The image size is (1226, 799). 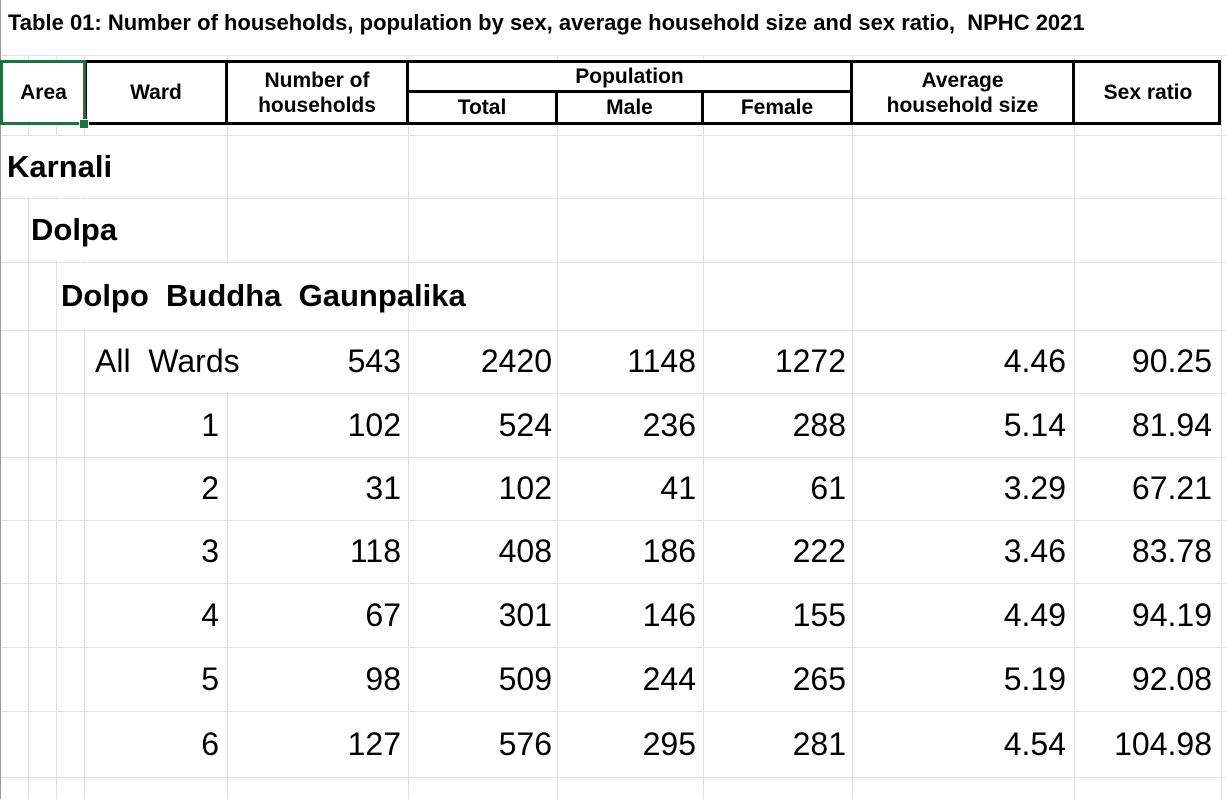 What do you see at coordinates (60, 166) in the screenshot?
I see `region-label: Karnali` at bounding box center [60, 166].